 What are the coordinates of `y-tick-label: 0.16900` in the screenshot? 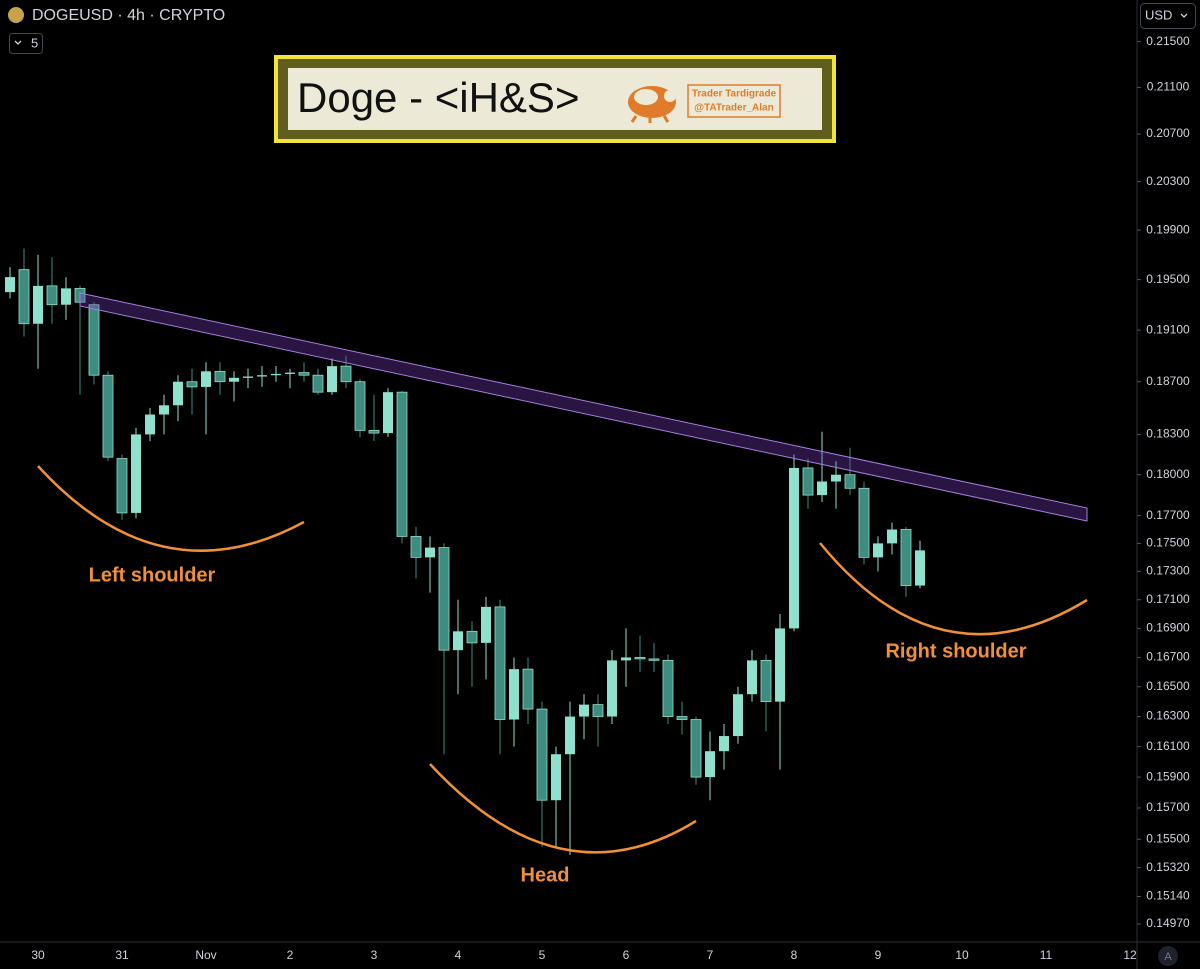 It's located at (1168, 628).